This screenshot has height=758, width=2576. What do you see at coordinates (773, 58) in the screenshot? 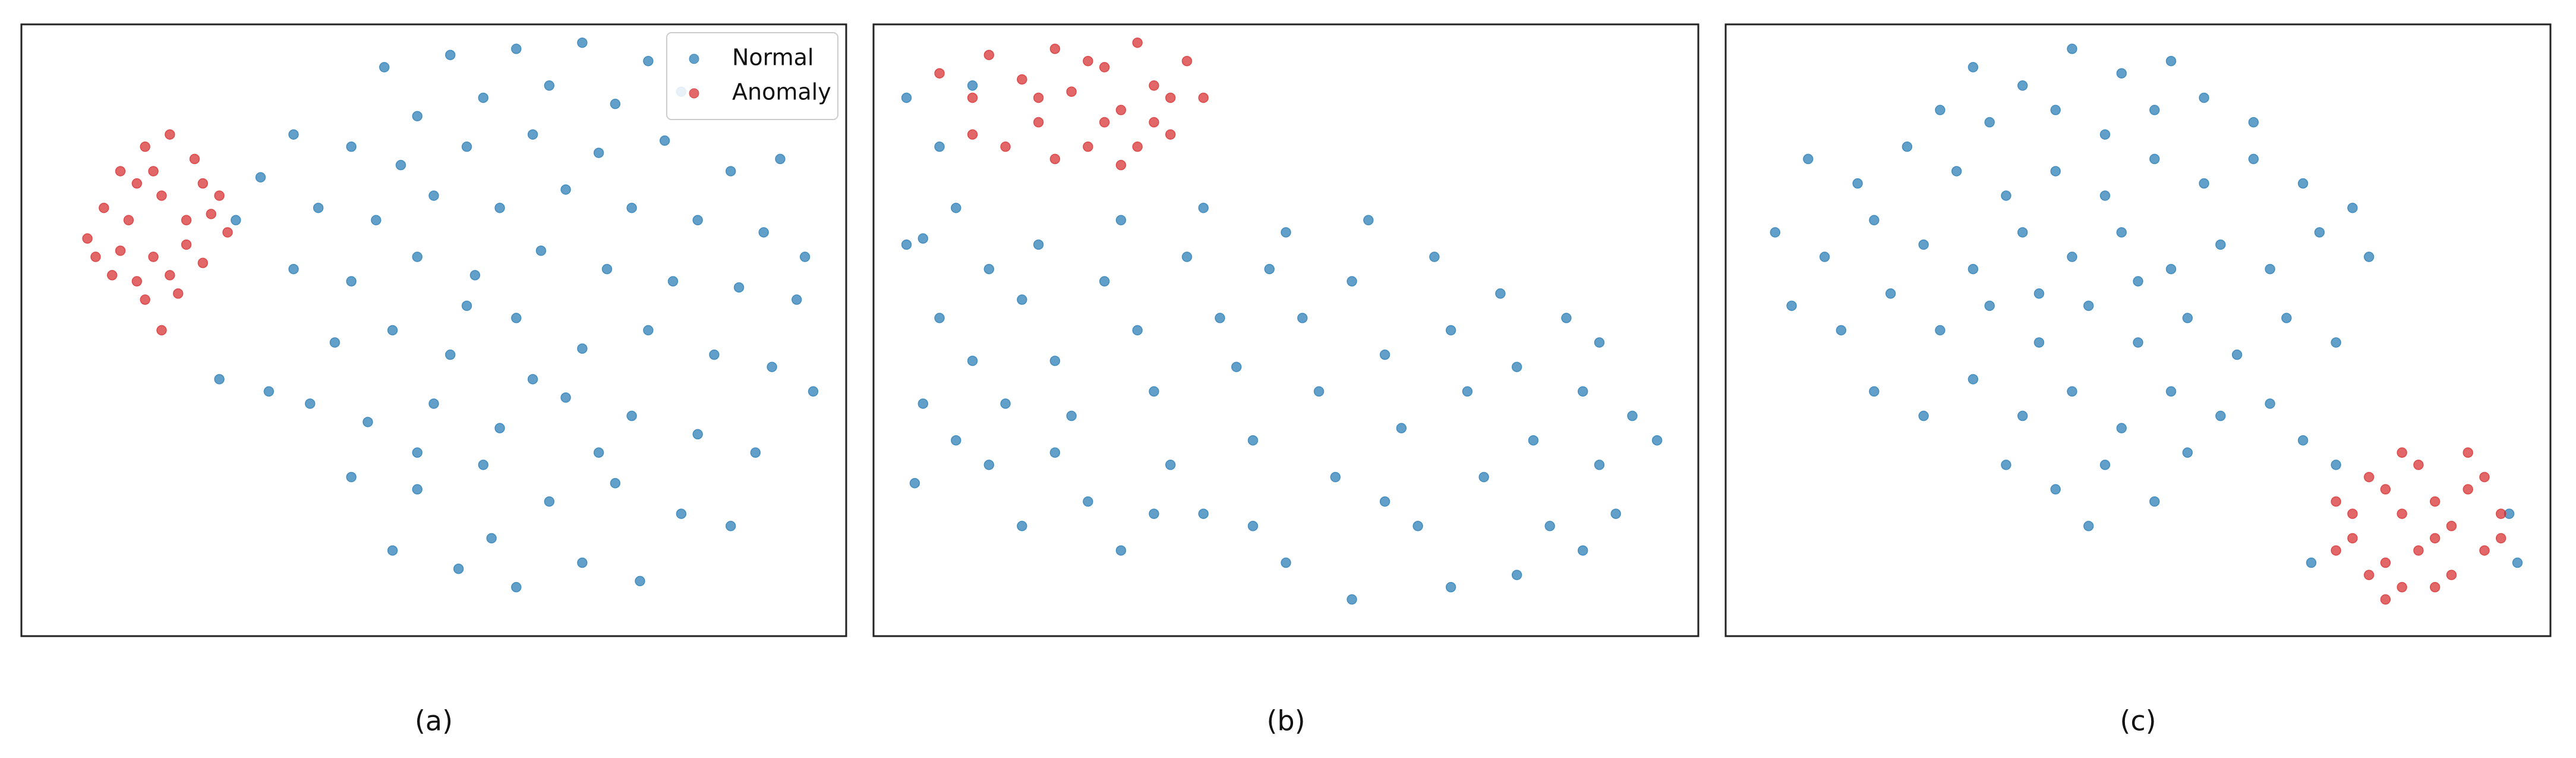
I see `legend-label: Normal` at bounding box center [773, 58].